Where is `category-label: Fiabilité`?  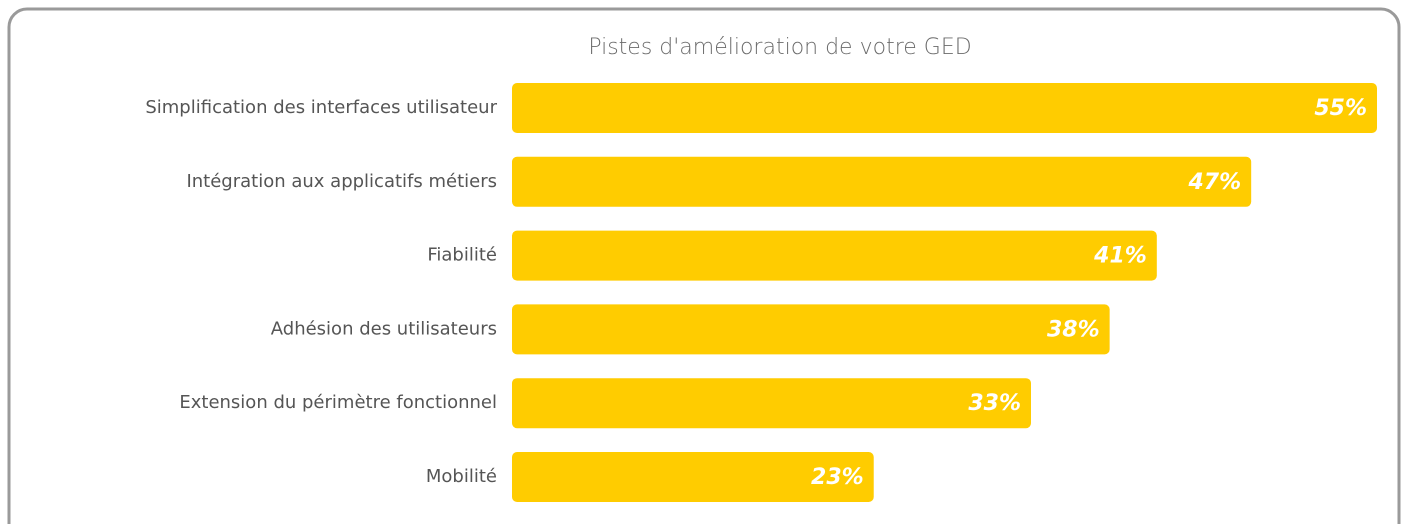 category-label: Fiabilité is located at coordinates (462, 255).